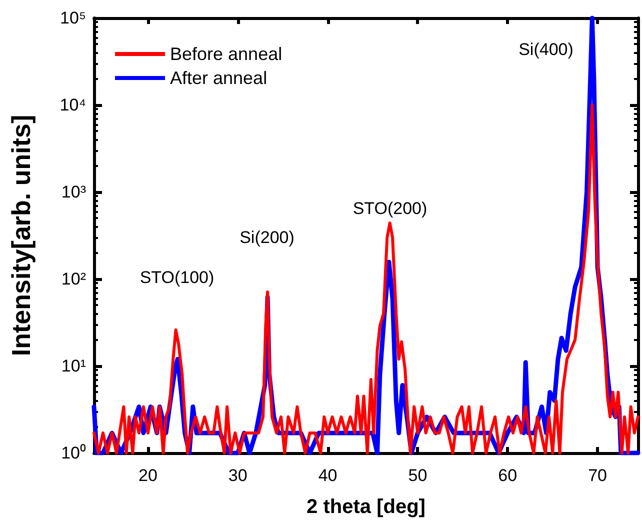 This screenshot has width=642, height=528. I want to click on x-tick-label: 20, so click(148, 475).